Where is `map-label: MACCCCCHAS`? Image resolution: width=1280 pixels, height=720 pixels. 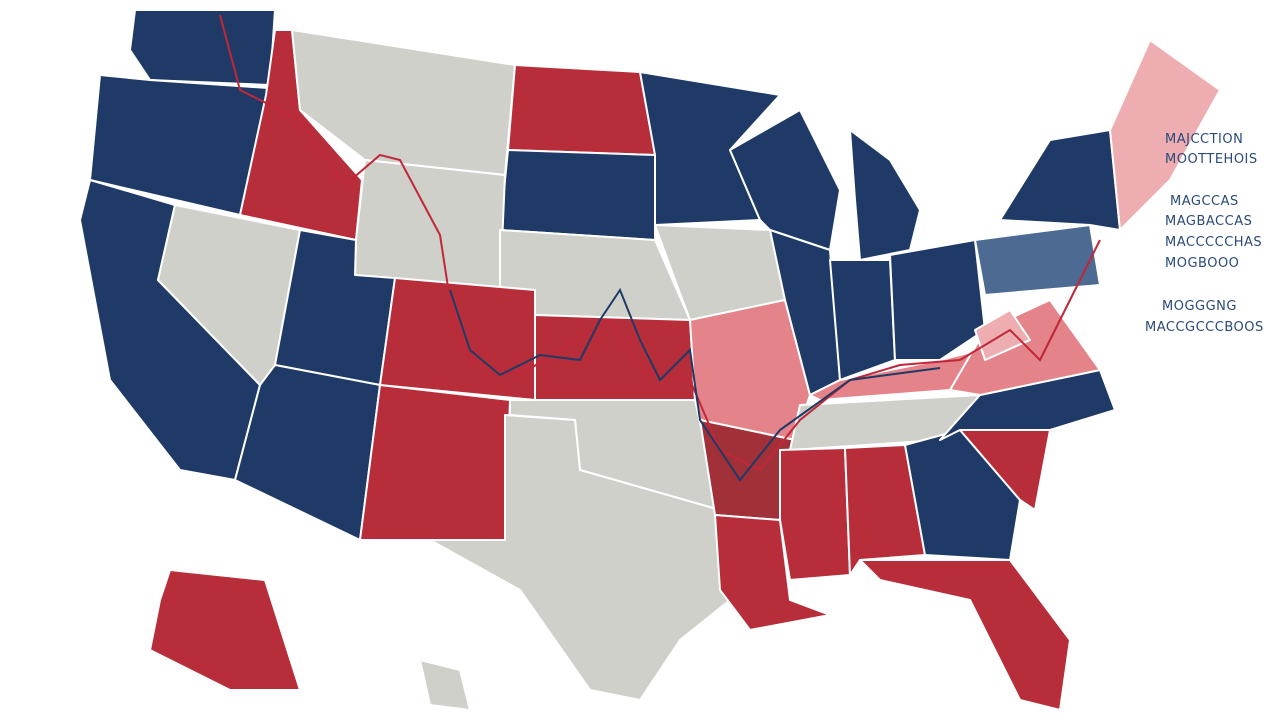 map-label: MACCCCCHAS is located at coordinates (1213, 242).